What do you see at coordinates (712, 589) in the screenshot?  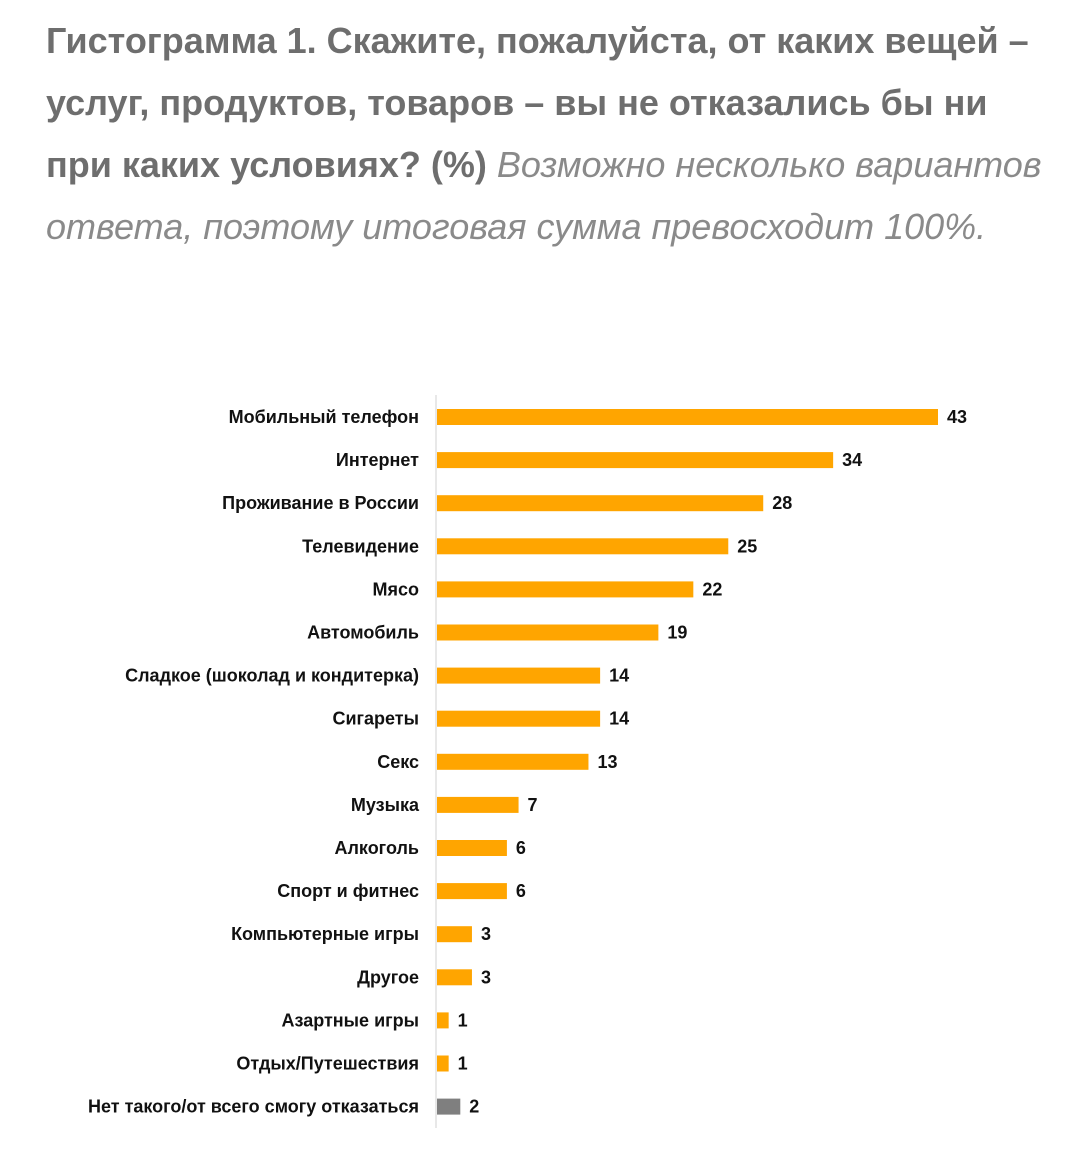 I see `data-label: 22` at bounding box center [712, 589].